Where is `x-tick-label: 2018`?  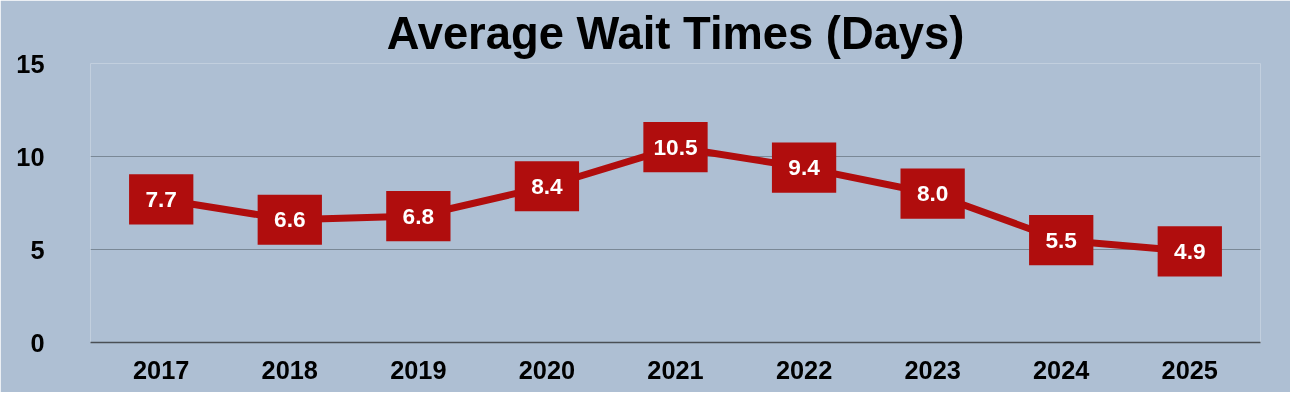 x-tick-label: 2018 is located at coordinates (289, 369).